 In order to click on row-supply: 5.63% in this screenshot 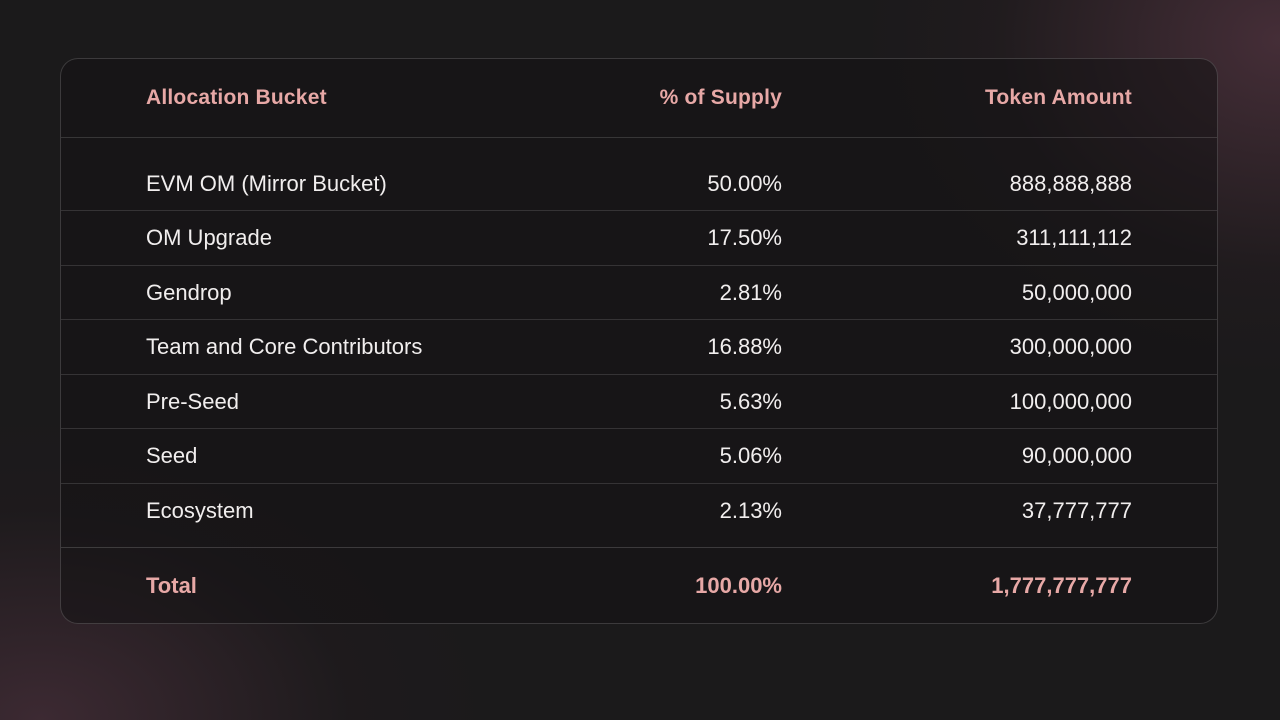, I will do `click(750, 401)`.